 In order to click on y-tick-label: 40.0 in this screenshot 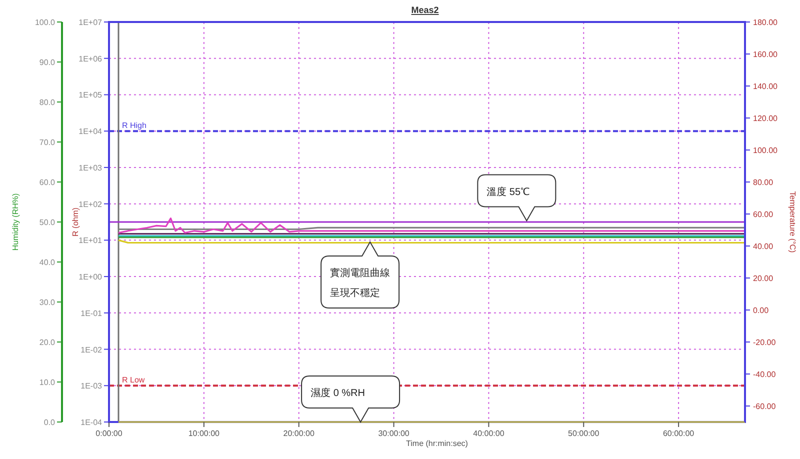, I will do `click(47, 262)`.